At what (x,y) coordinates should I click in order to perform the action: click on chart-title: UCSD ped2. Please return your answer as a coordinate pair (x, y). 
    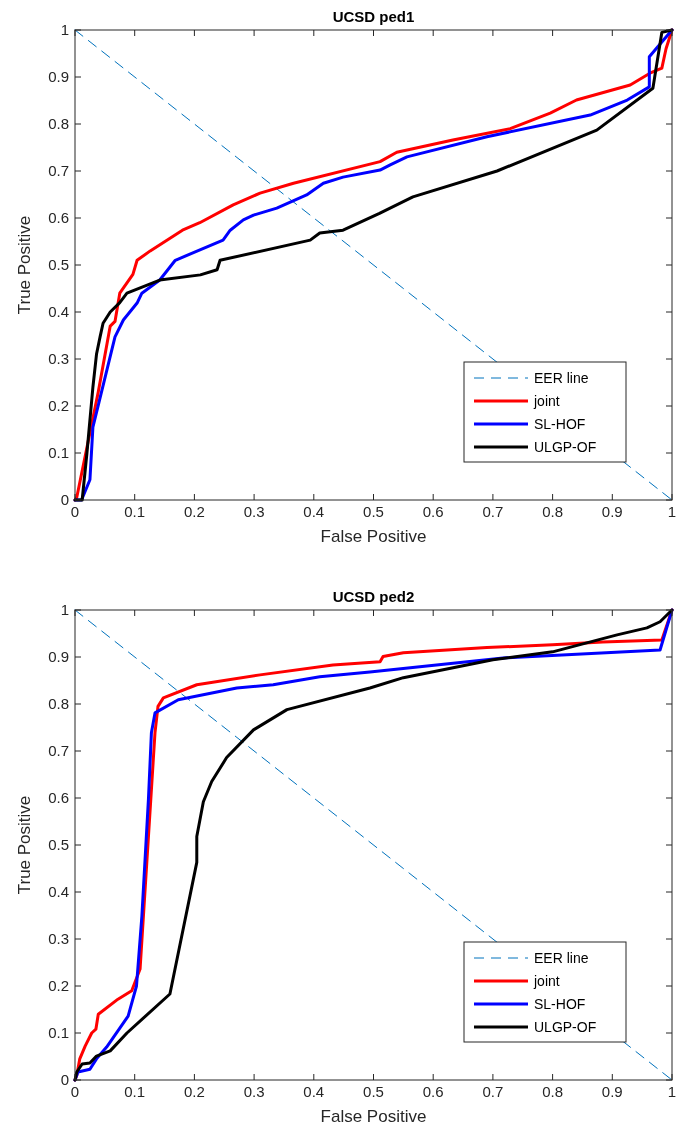
    Looking at the image, I should click on (373, 596).